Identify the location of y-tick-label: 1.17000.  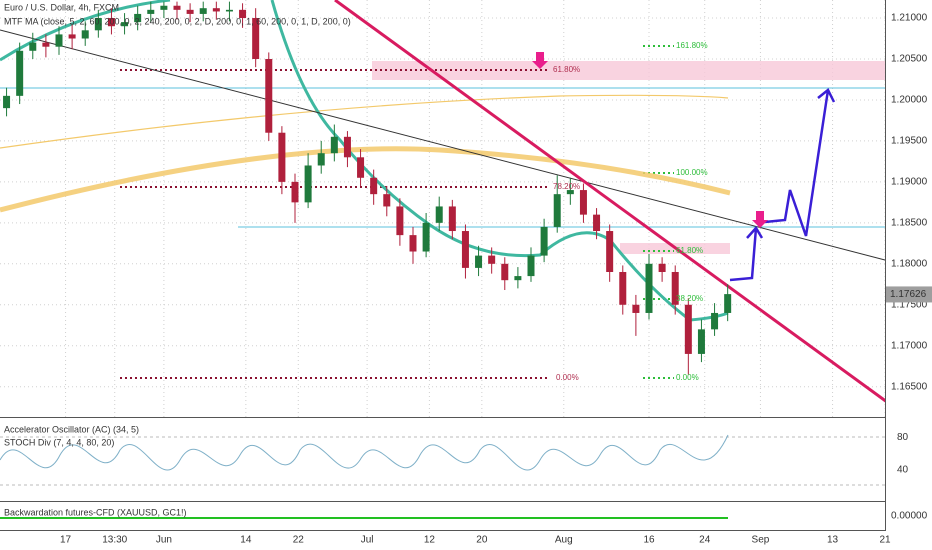
(909, 345).